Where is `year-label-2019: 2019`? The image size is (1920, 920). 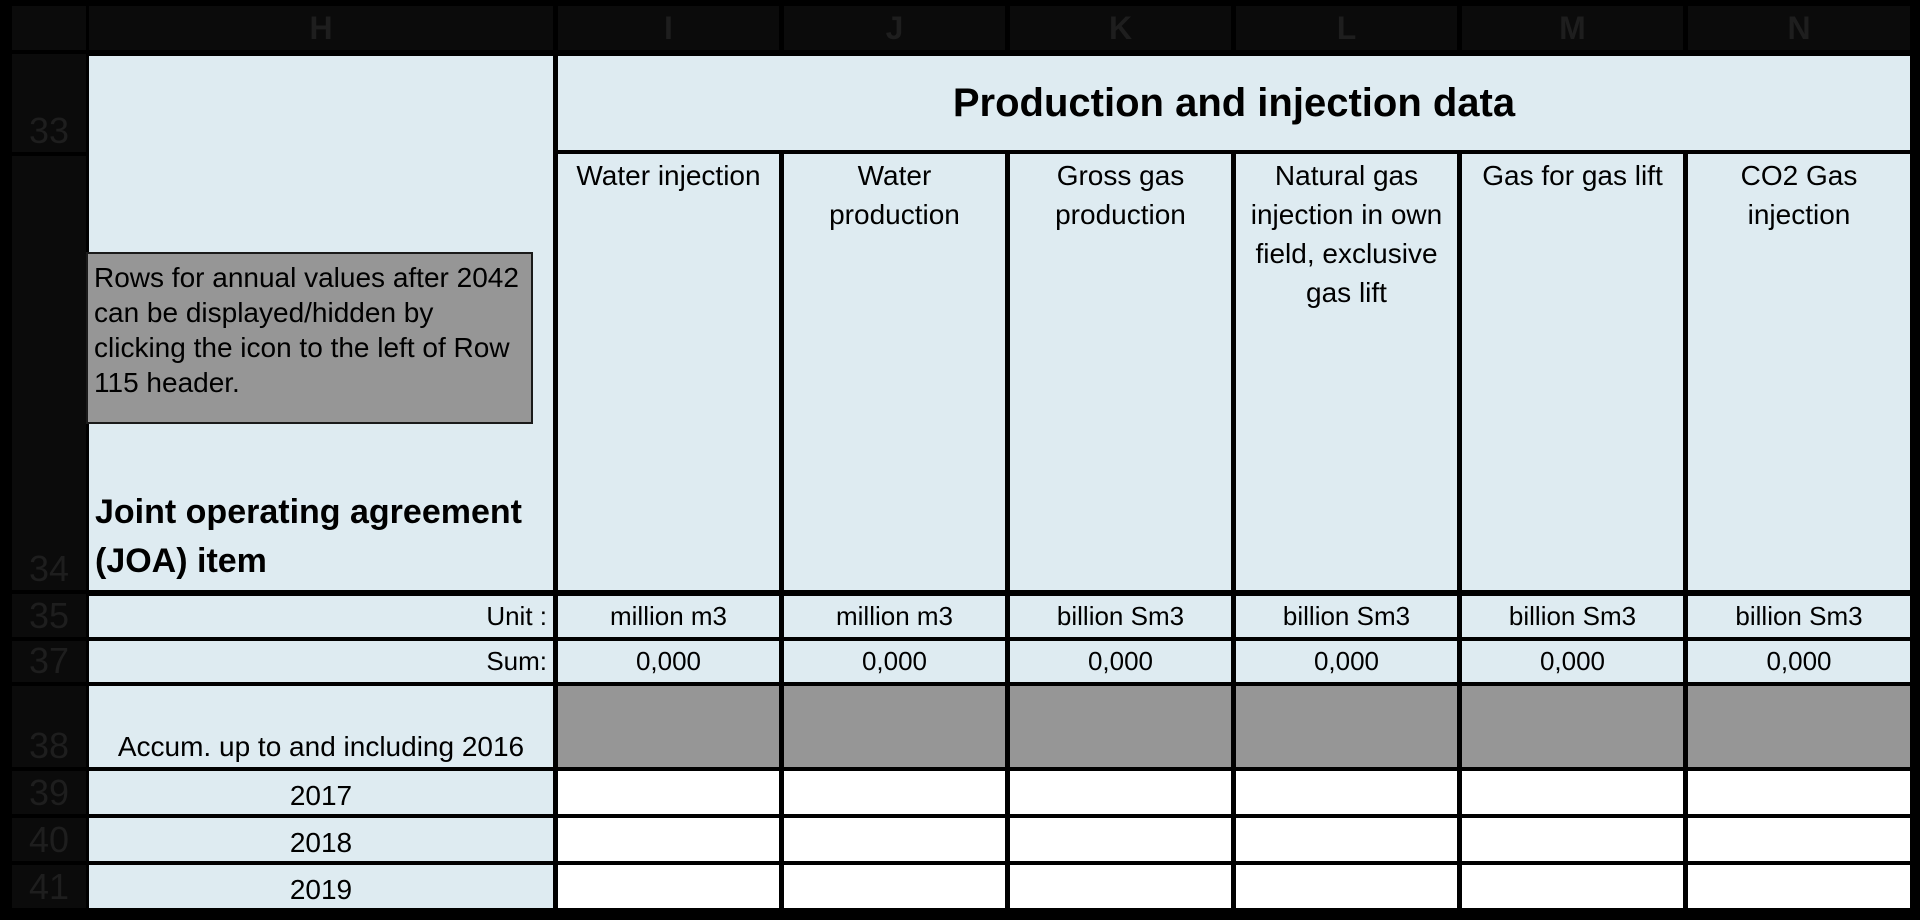
year-label-2019: 2019 is located at coordinates (321, 886).